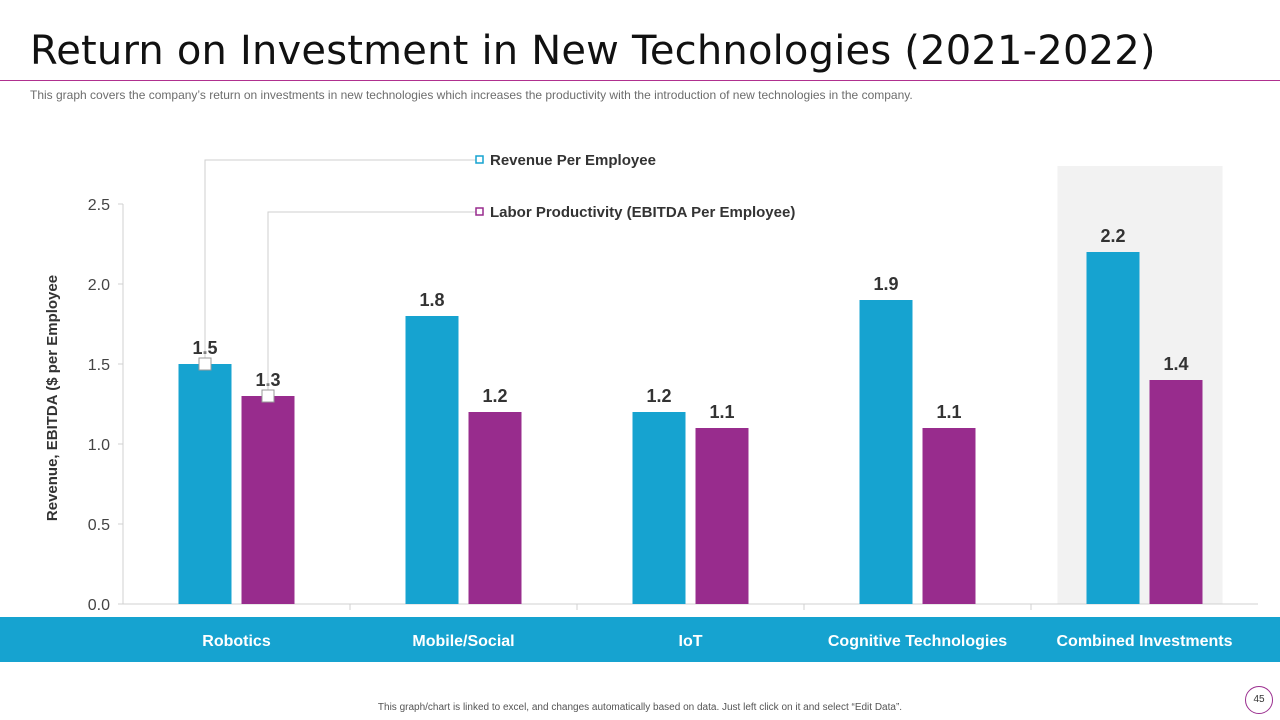 The image size is (1280, 720). I want to click on category-label: Cognitive Technologies, so click(917, 641).